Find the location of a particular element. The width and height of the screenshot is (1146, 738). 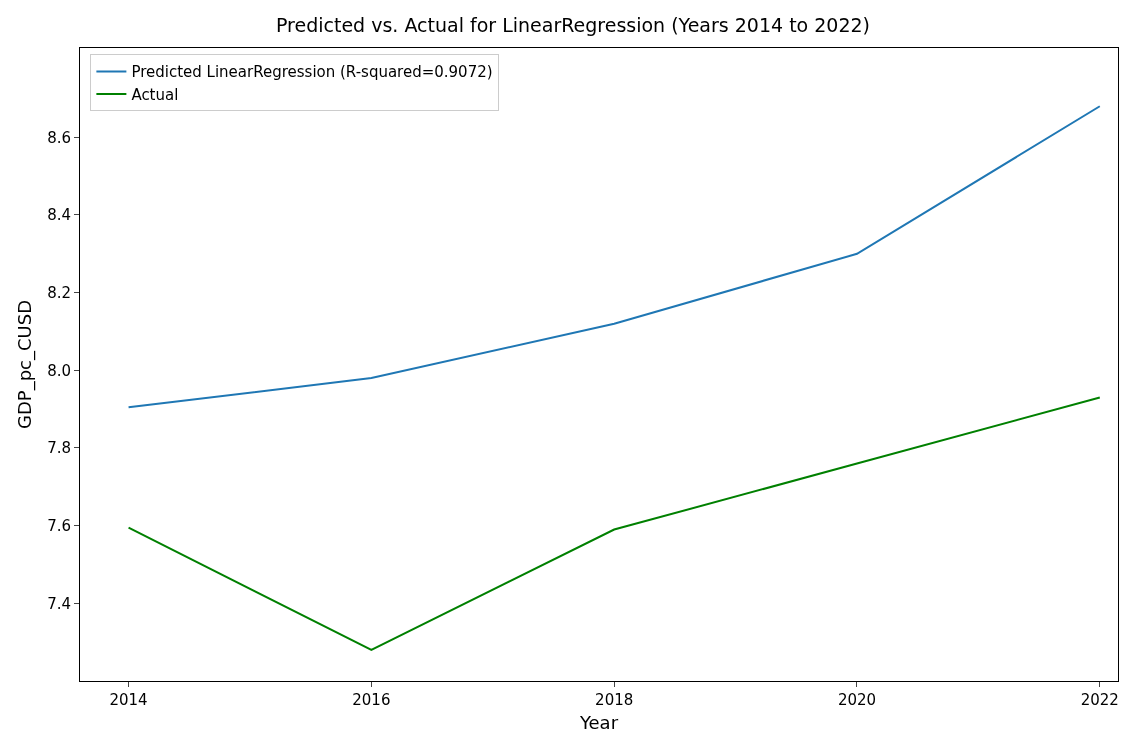

x-tick-label: 2020 is located at coordinates (857, 700).